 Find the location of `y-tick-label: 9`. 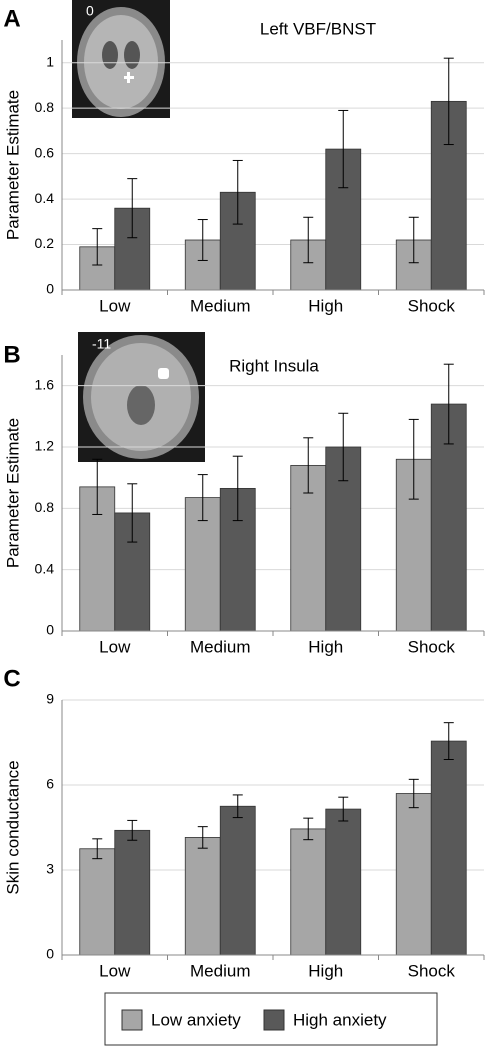

y-tick-label: 9 is located at coordinates (50, 699).